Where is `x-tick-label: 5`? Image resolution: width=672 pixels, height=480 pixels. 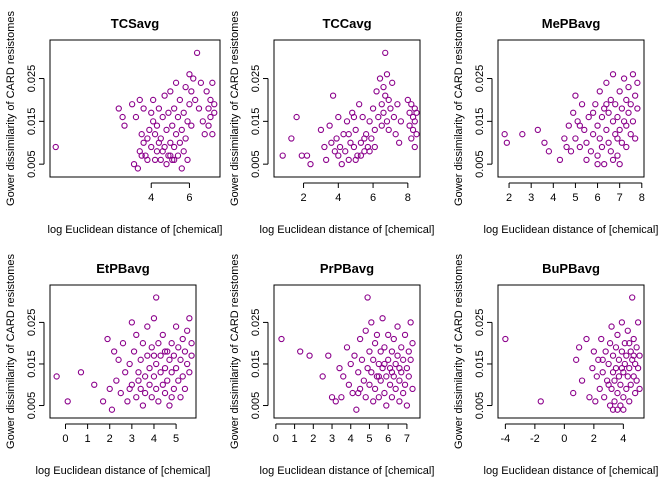
x-tick-label: 5 is located at coordinates (575, 198).